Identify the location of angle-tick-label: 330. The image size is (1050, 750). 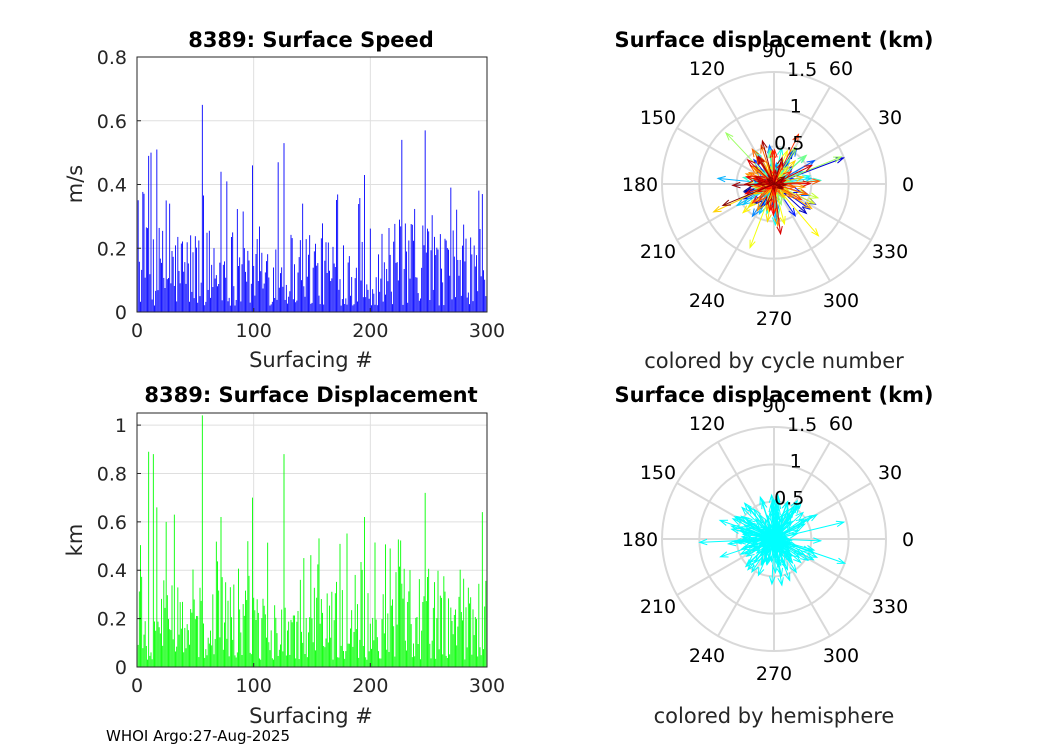
(890, 252).